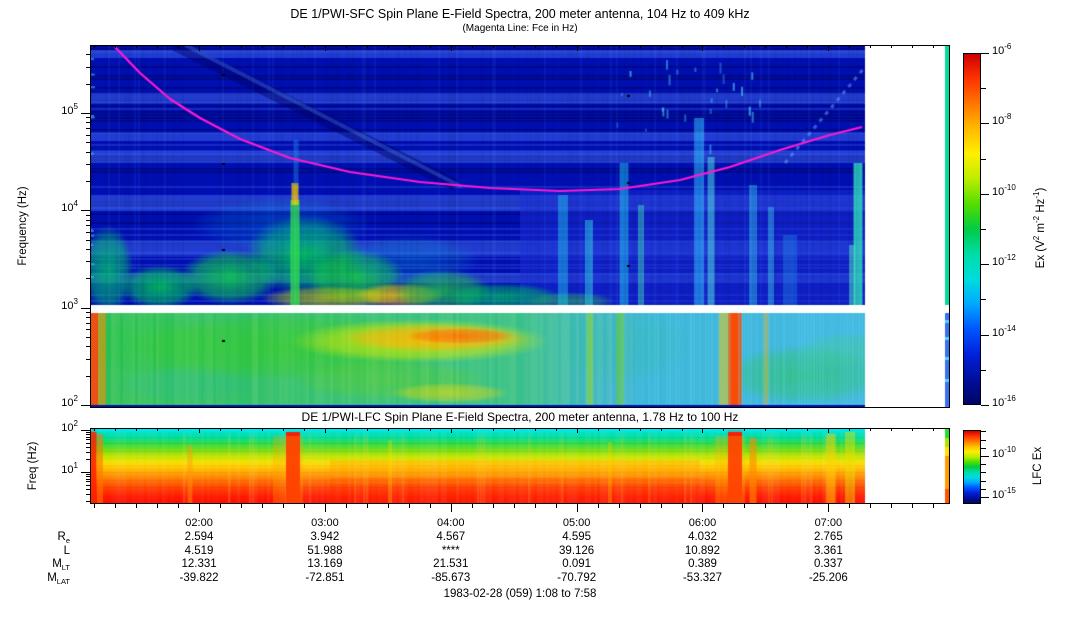 This screenshot has width=1083, height=620. Describe the element at coordinates (199, 523) in the screenshot. I see `x-tick-label: 02:00` at that location.